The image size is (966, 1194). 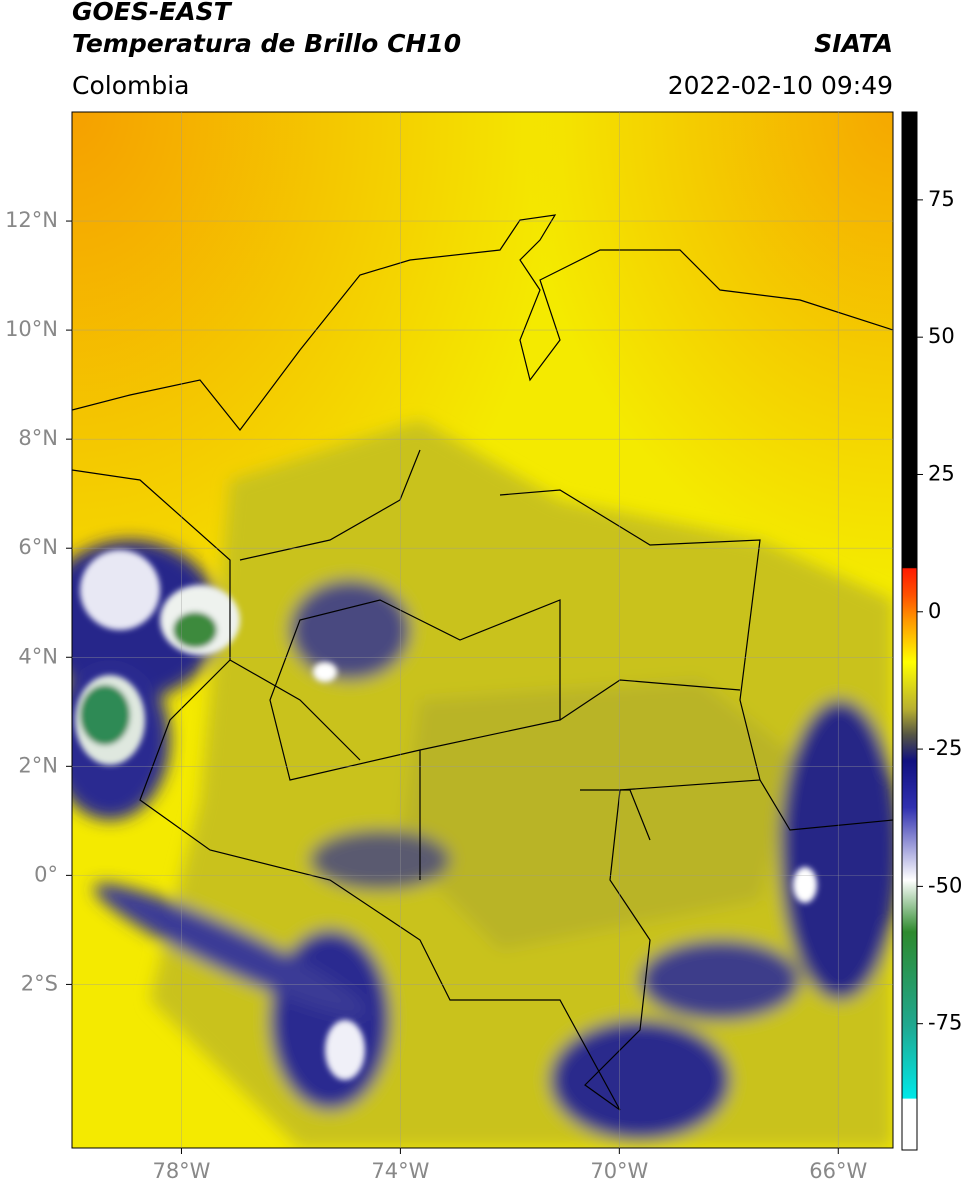 I want to click on colorbar-tick-label: 25, so click(x=941, y=473).